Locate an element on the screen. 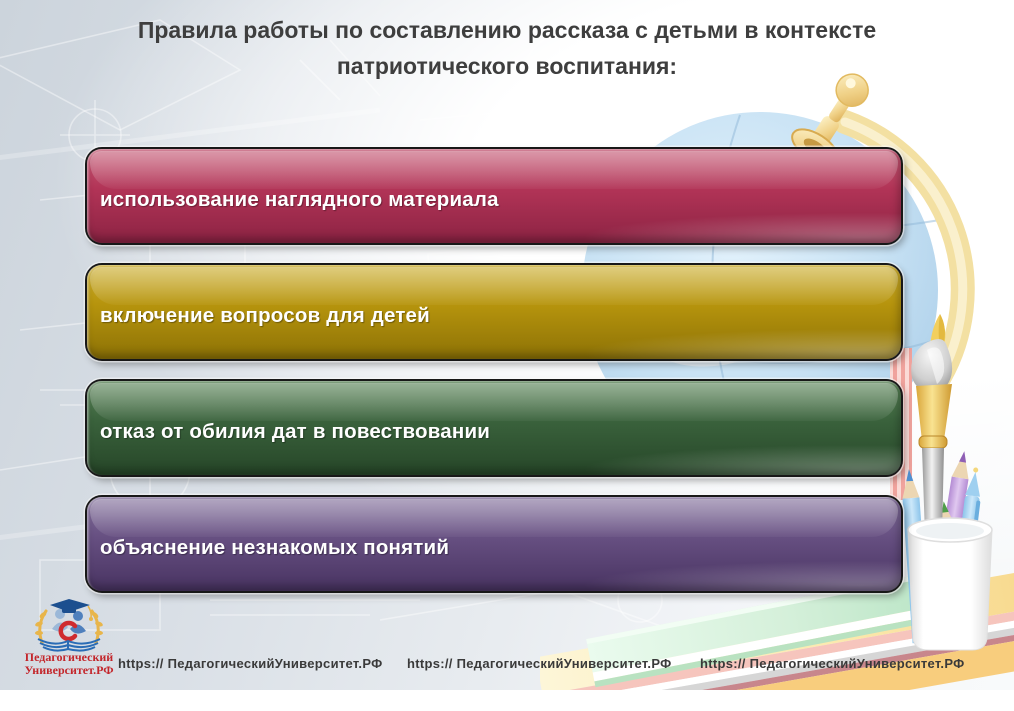 The height and width of the screenshot is (711, 1014). logo-text-line-1: Педагогический is located at coordinates (69, 657).